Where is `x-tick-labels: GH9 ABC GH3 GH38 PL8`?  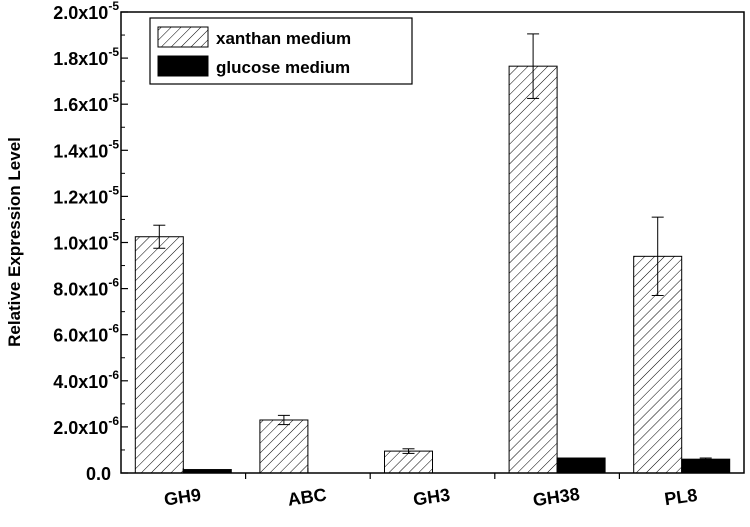
x-tick-labels: GH9 ABC GH3 GH38 PL8 is located at coordinates (431, 497).